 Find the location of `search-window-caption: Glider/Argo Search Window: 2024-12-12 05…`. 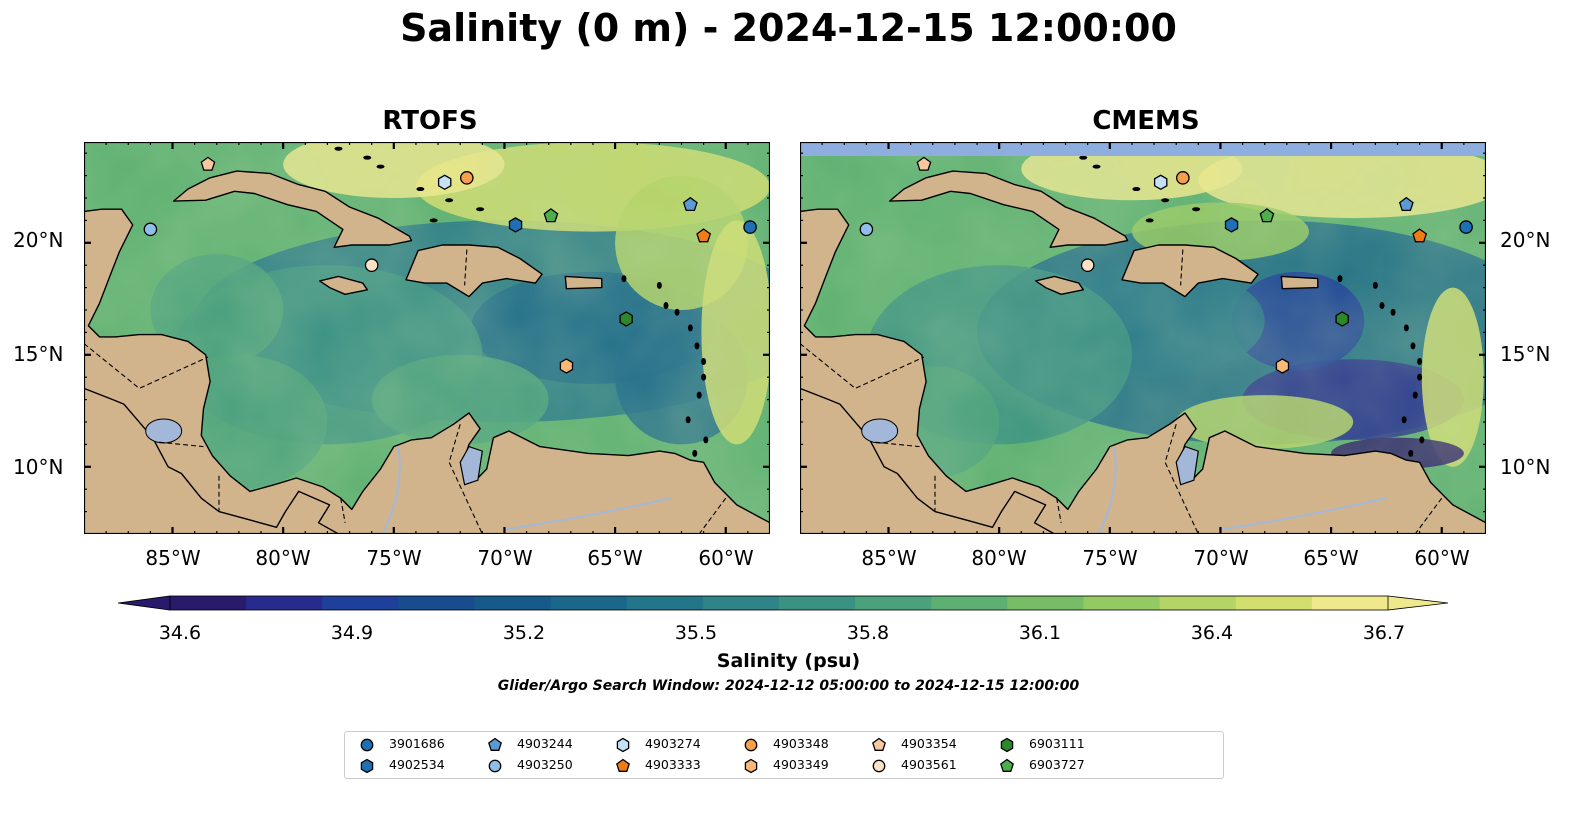

search-window-caption: Glider/Argo Search Window: 2024-12-12 05… is located at coordinates (788, 686).